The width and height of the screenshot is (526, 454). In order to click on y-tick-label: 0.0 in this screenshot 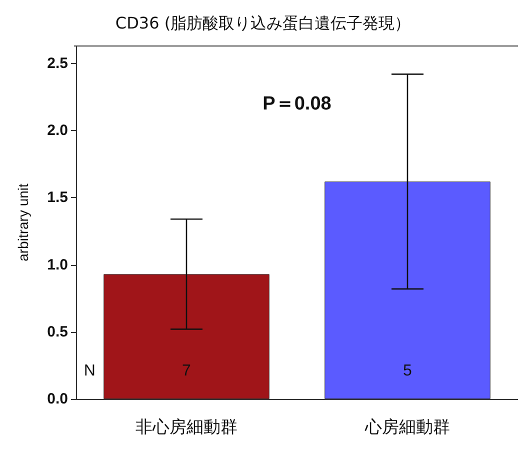, I will do `click(57, 399)`.